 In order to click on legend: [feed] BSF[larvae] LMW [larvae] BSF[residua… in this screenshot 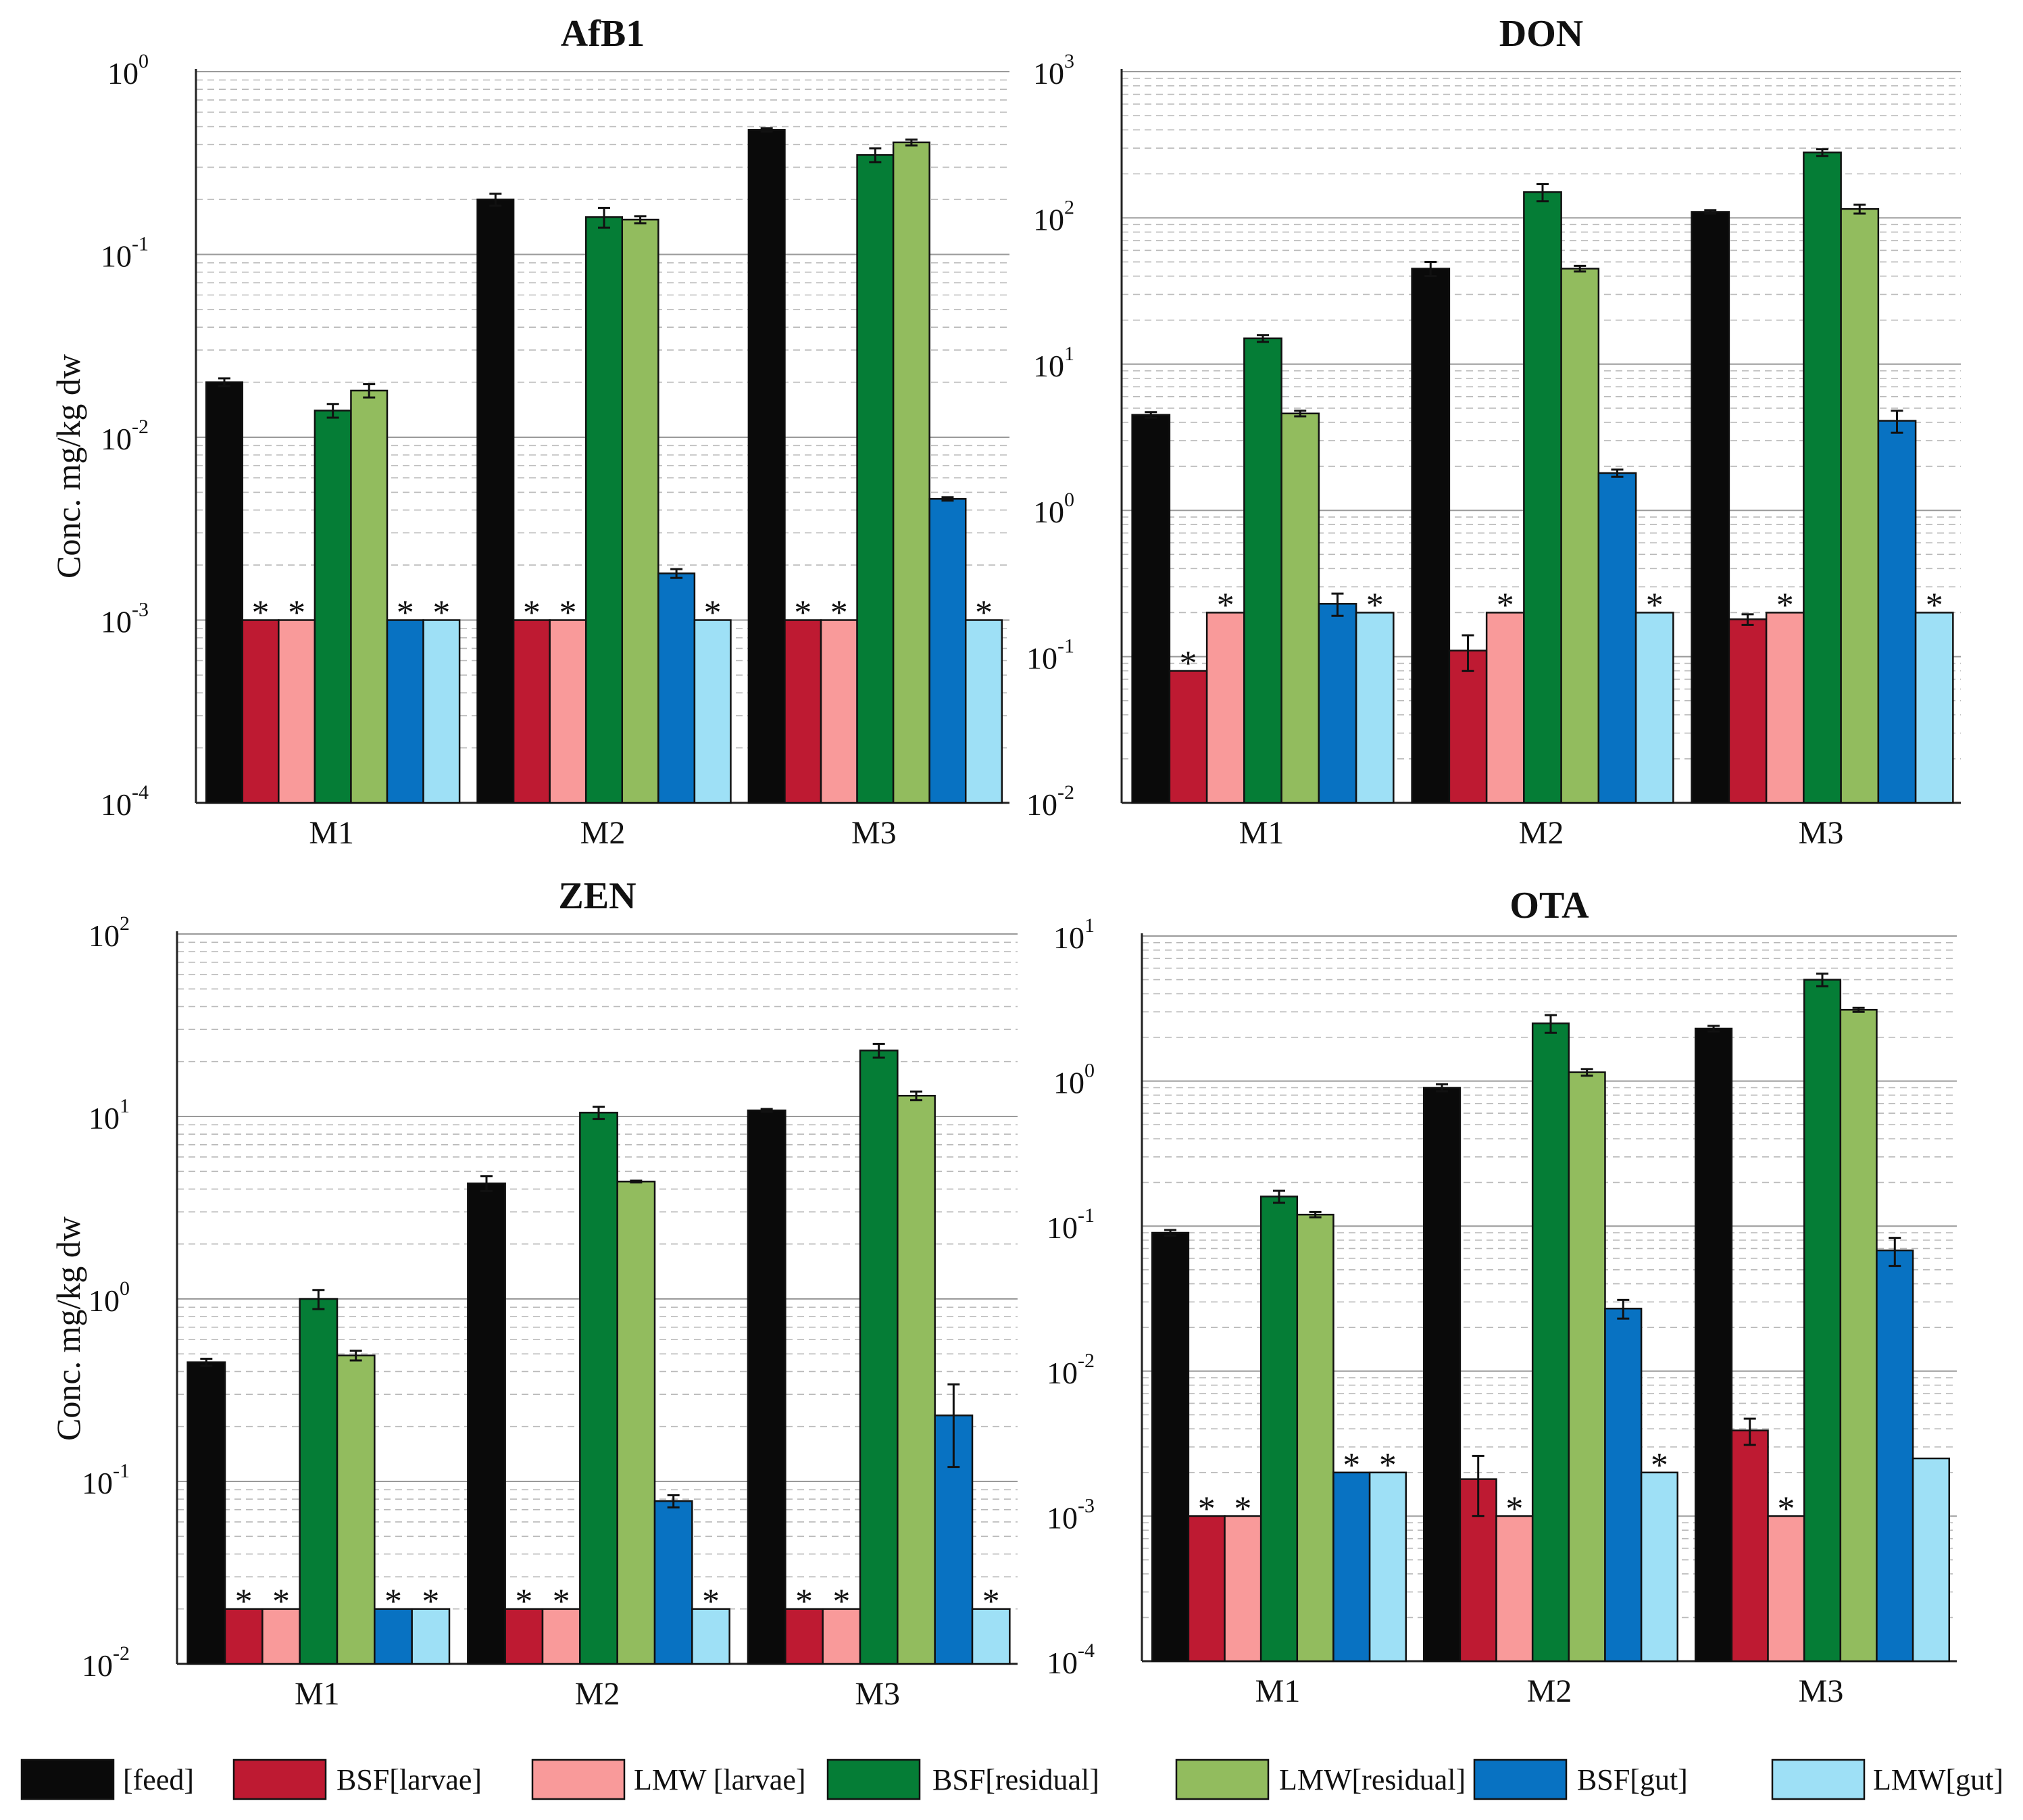, I will do `click(1011, 1779)`.